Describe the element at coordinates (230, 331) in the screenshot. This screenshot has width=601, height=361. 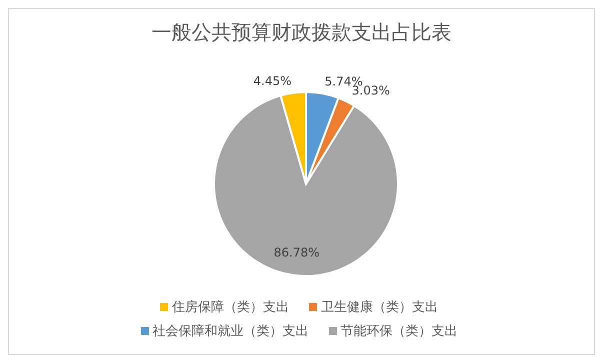
I see `legend-label: 社会保障和就业（类）支出` at that location.